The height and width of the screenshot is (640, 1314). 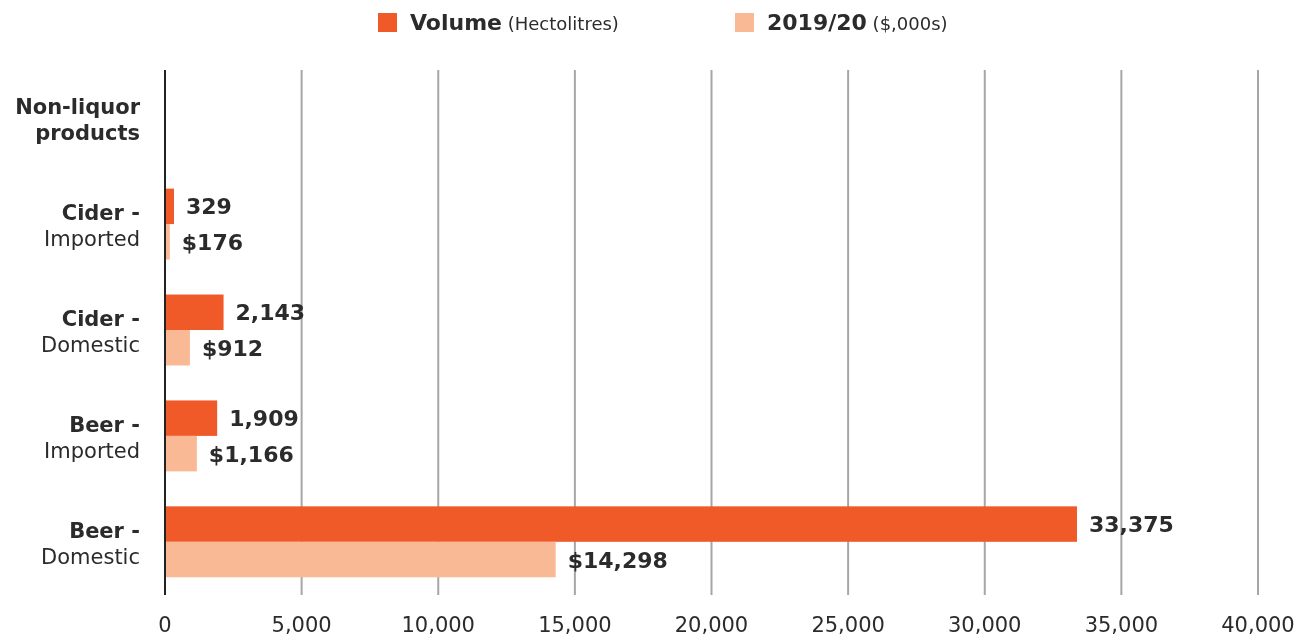 I want to click on x-tick-label: 35,000, so click(x=1121, y=625).